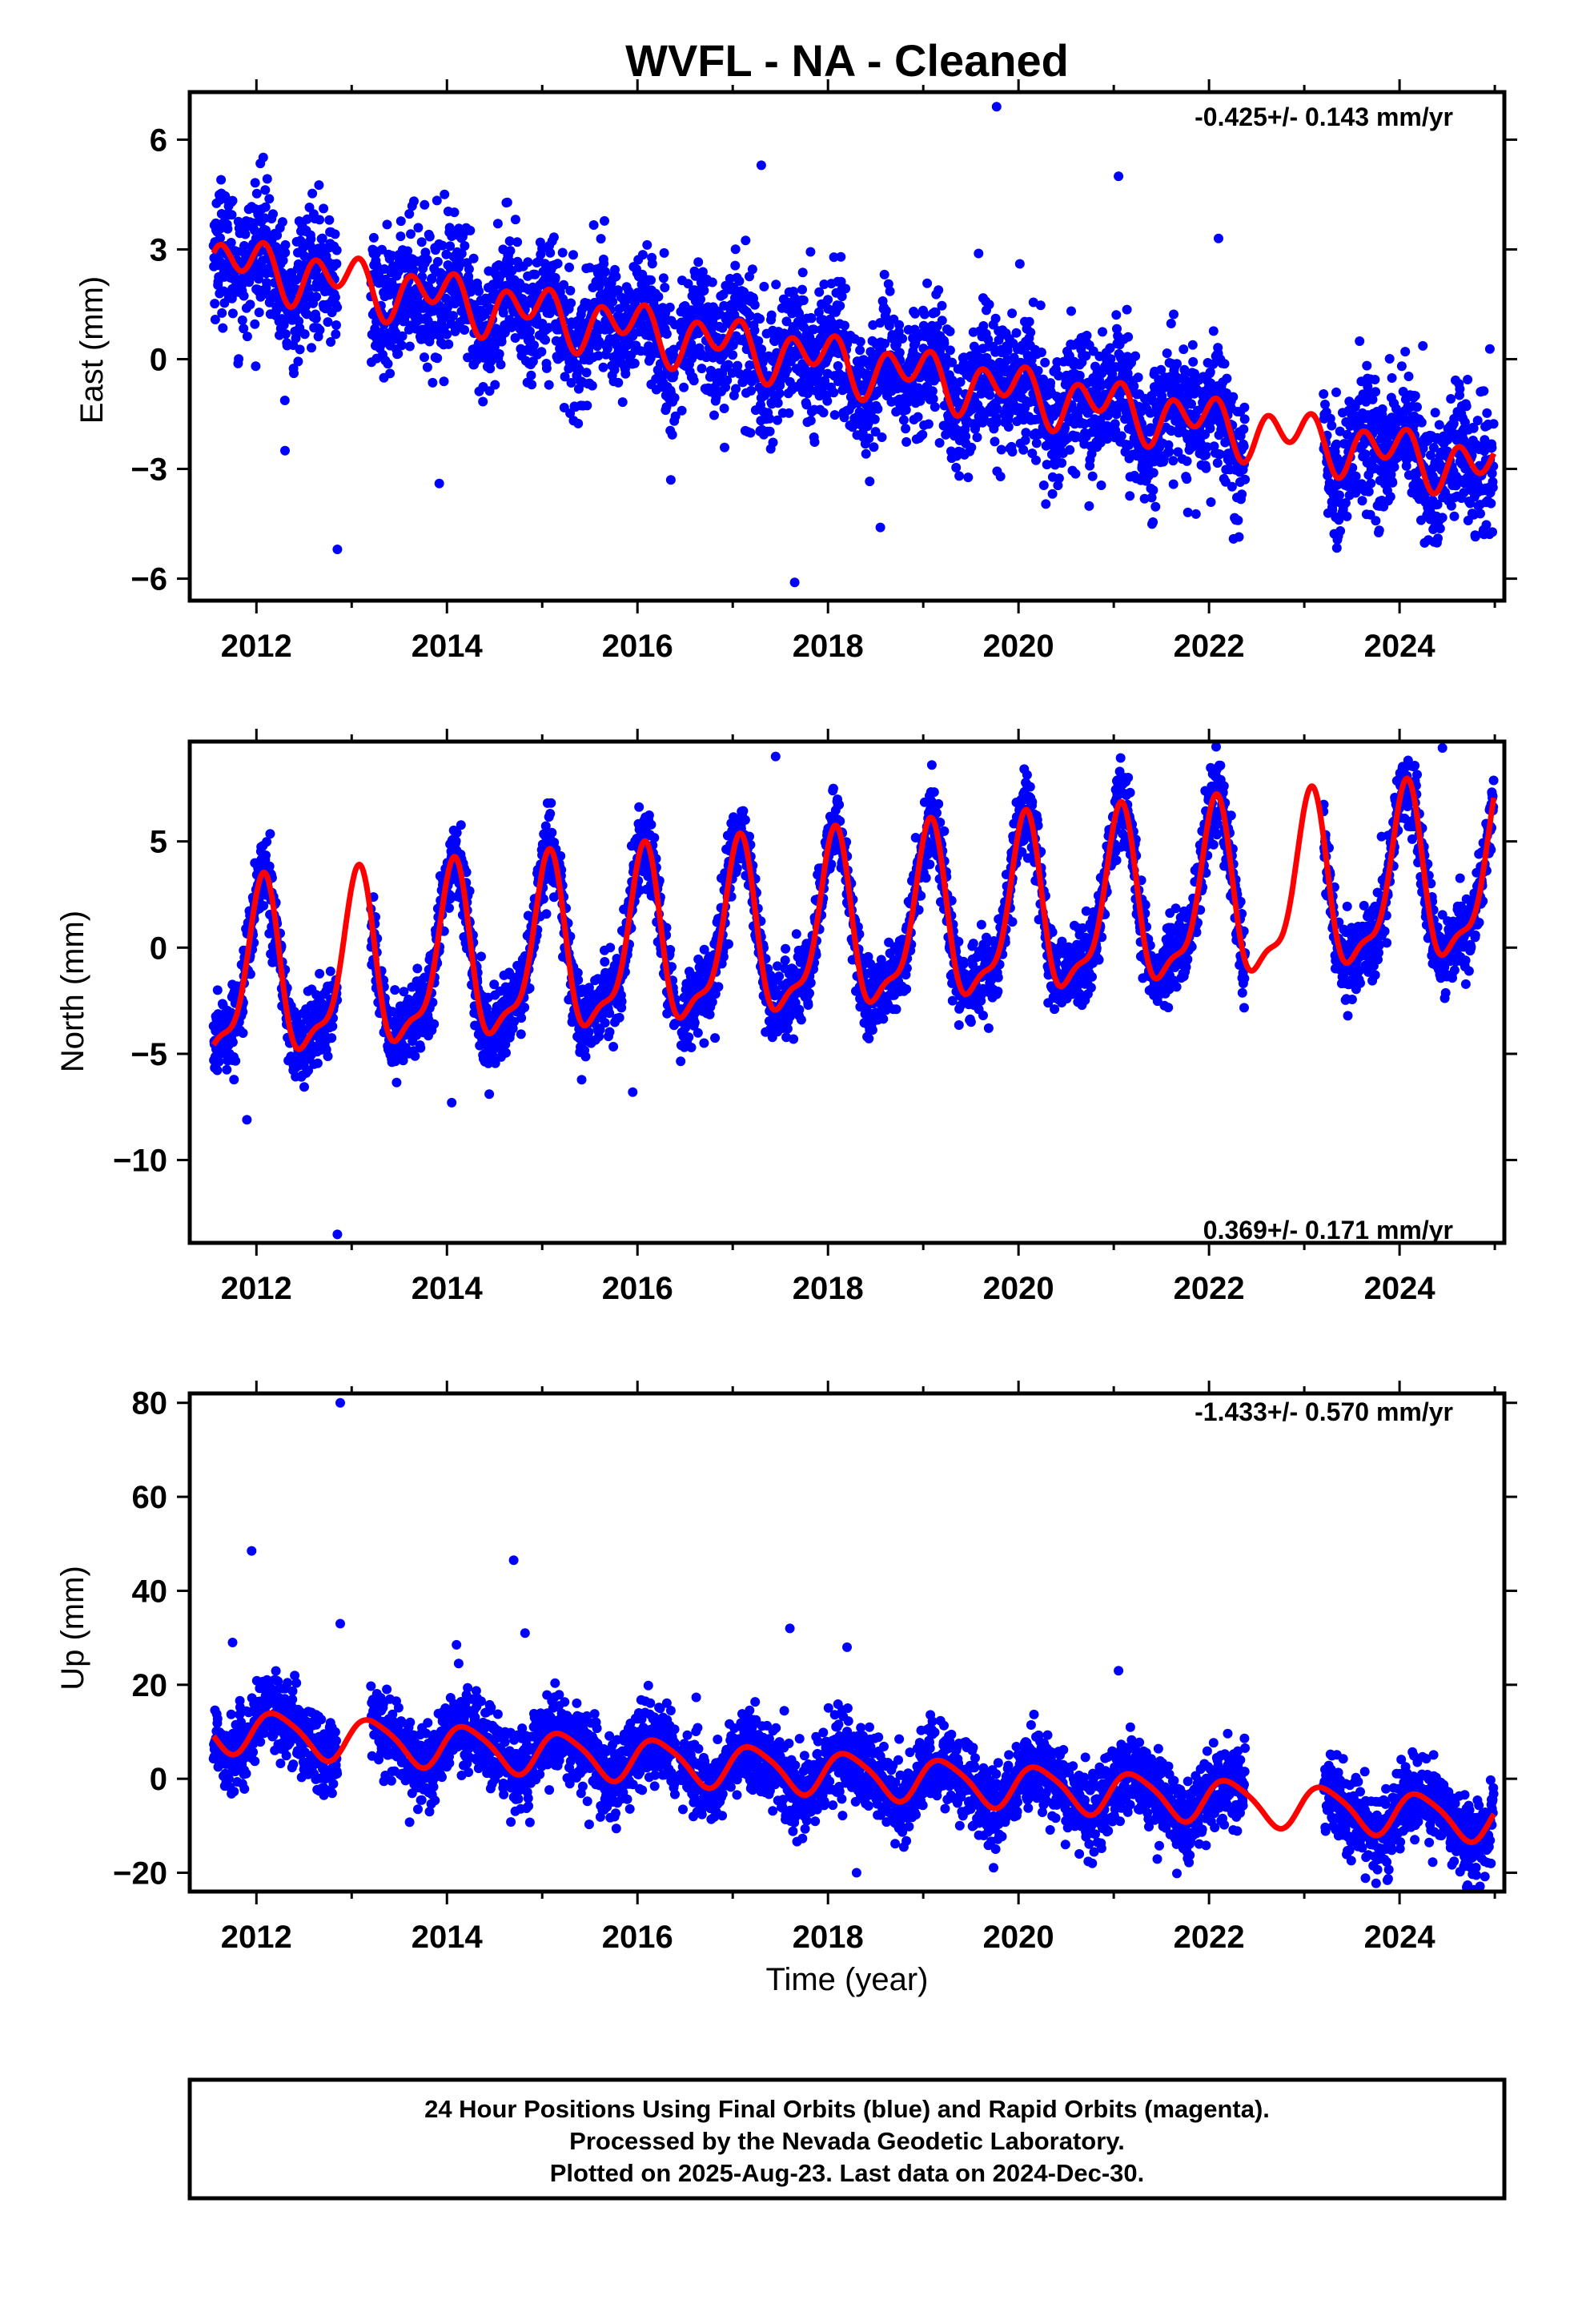 The height and width of the screenshot is (2324, 1582). I want to click on east-x-tick-label: 2014, so click(448, 646).